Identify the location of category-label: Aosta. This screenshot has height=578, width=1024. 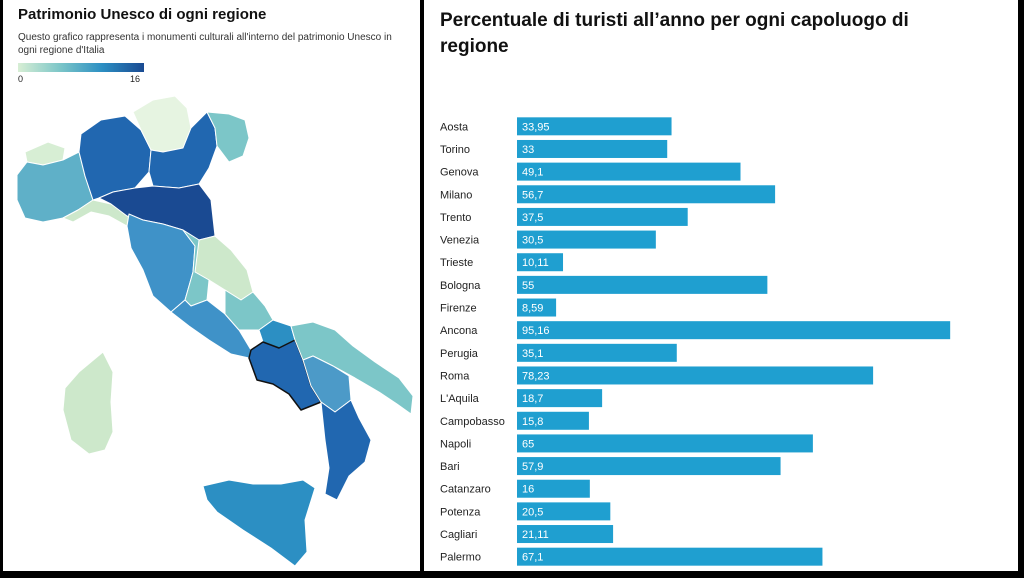
(454, 127).